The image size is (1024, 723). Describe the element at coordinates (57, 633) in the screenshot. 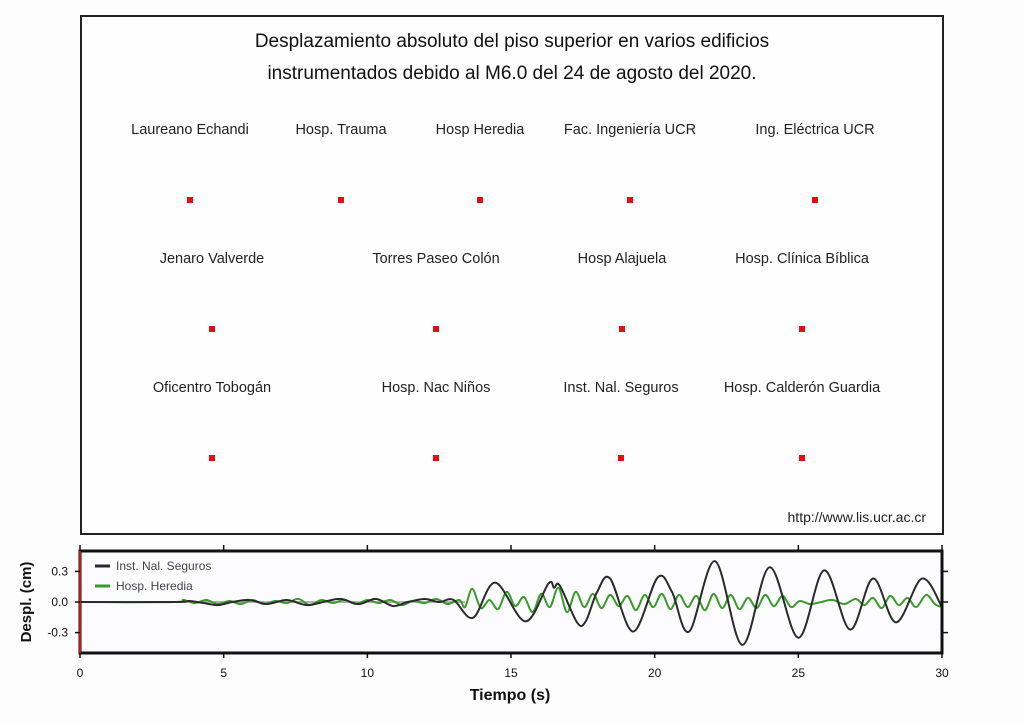

I see `y-tick-label: -0.3` at that location.